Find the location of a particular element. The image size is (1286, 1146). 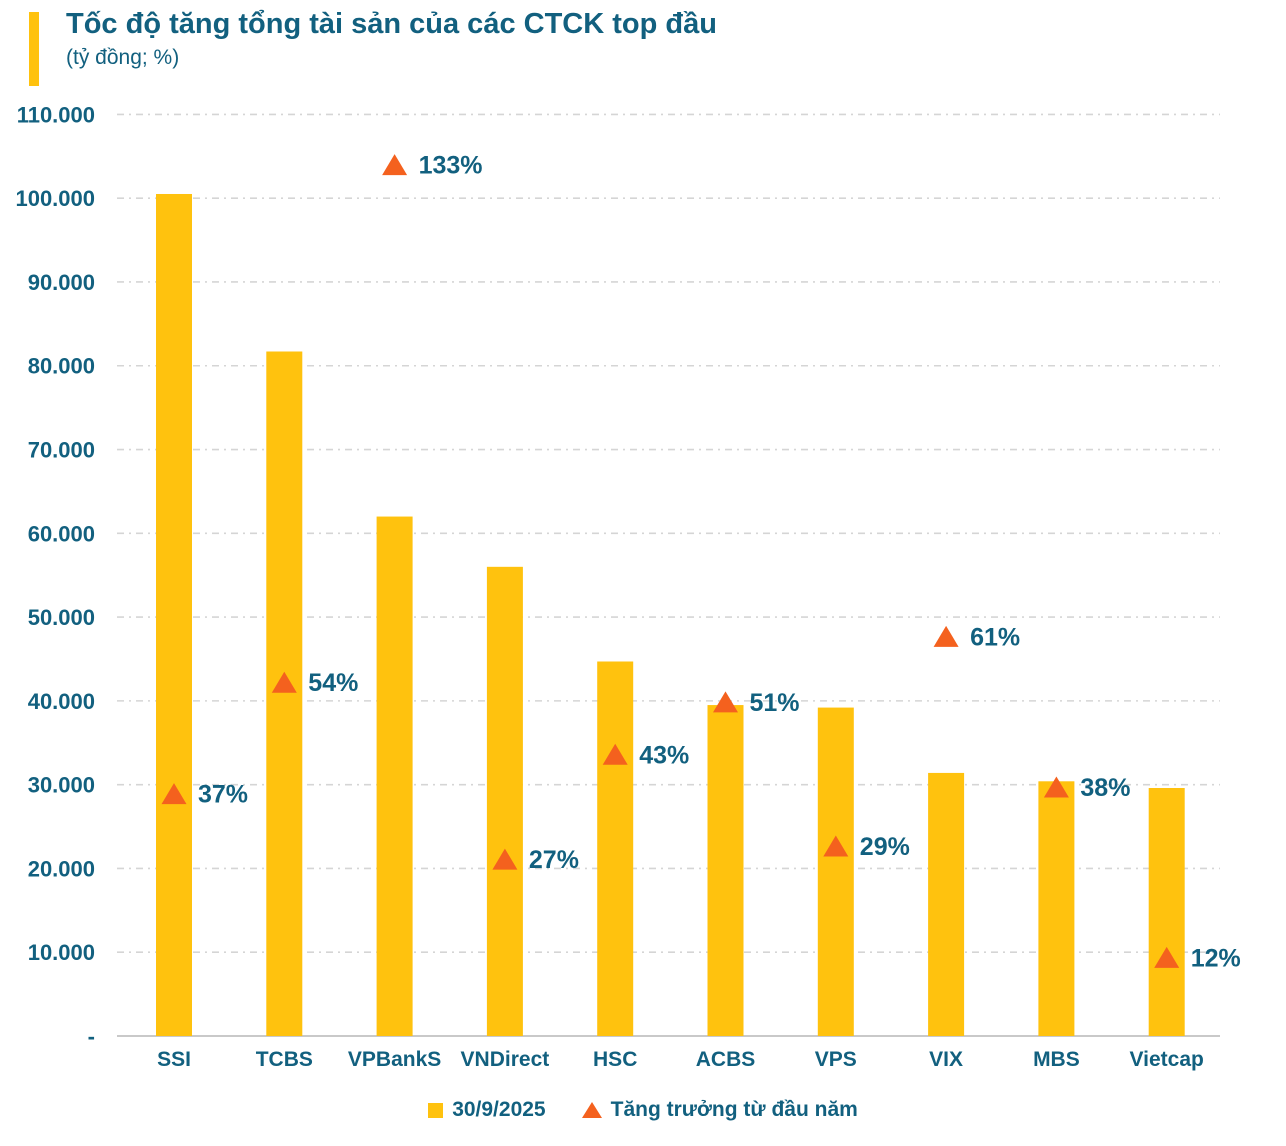

y-tick-label-30.000: 30.000 is located at coordinates (61, 785).